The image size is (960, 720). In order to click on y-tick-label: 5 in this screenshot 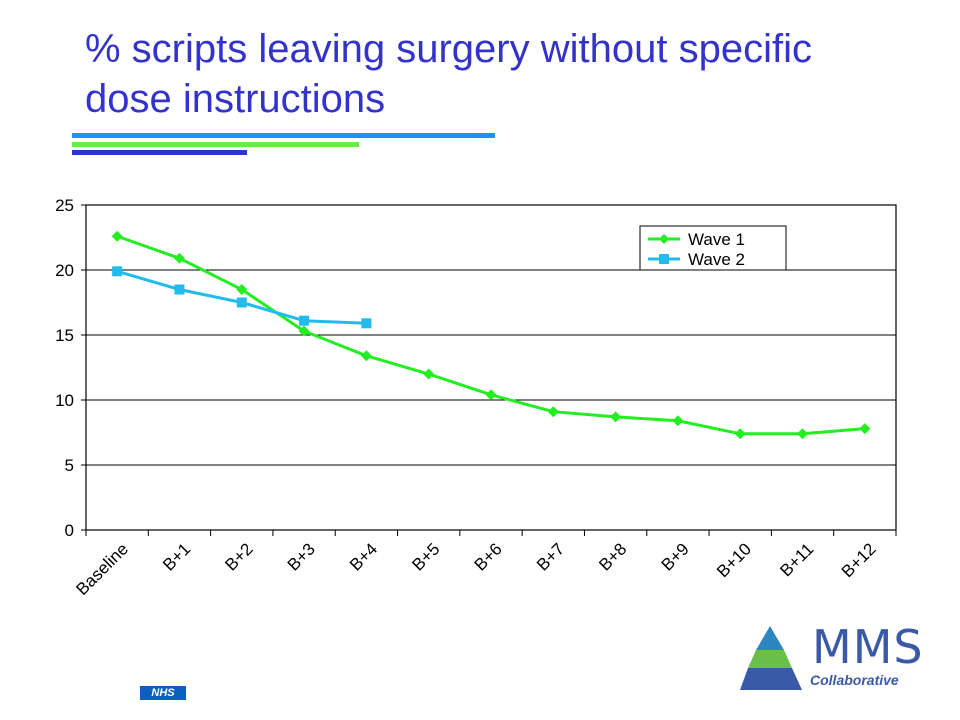, I will do `click(69, 465)`.